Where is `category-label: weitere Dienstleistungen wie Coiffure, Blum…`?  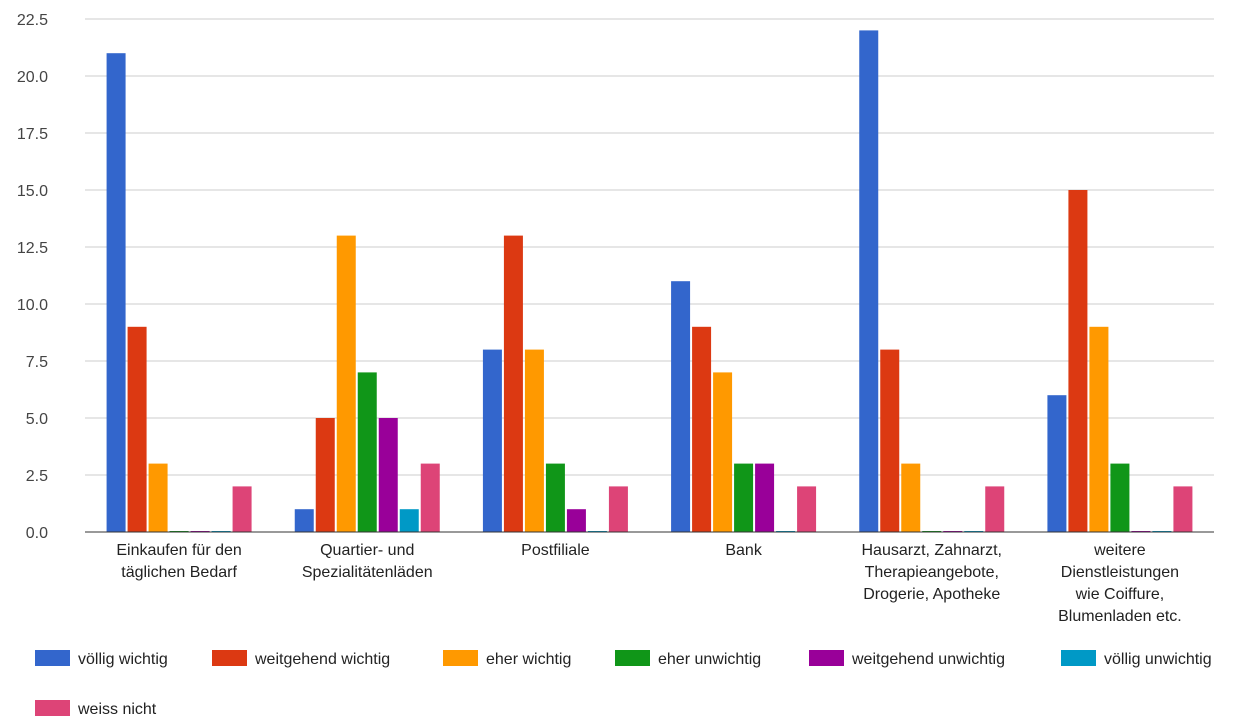 category-label: weitere Dienstleistungen wie Coiffure, Blum… is located at coordinates (1120, 583).